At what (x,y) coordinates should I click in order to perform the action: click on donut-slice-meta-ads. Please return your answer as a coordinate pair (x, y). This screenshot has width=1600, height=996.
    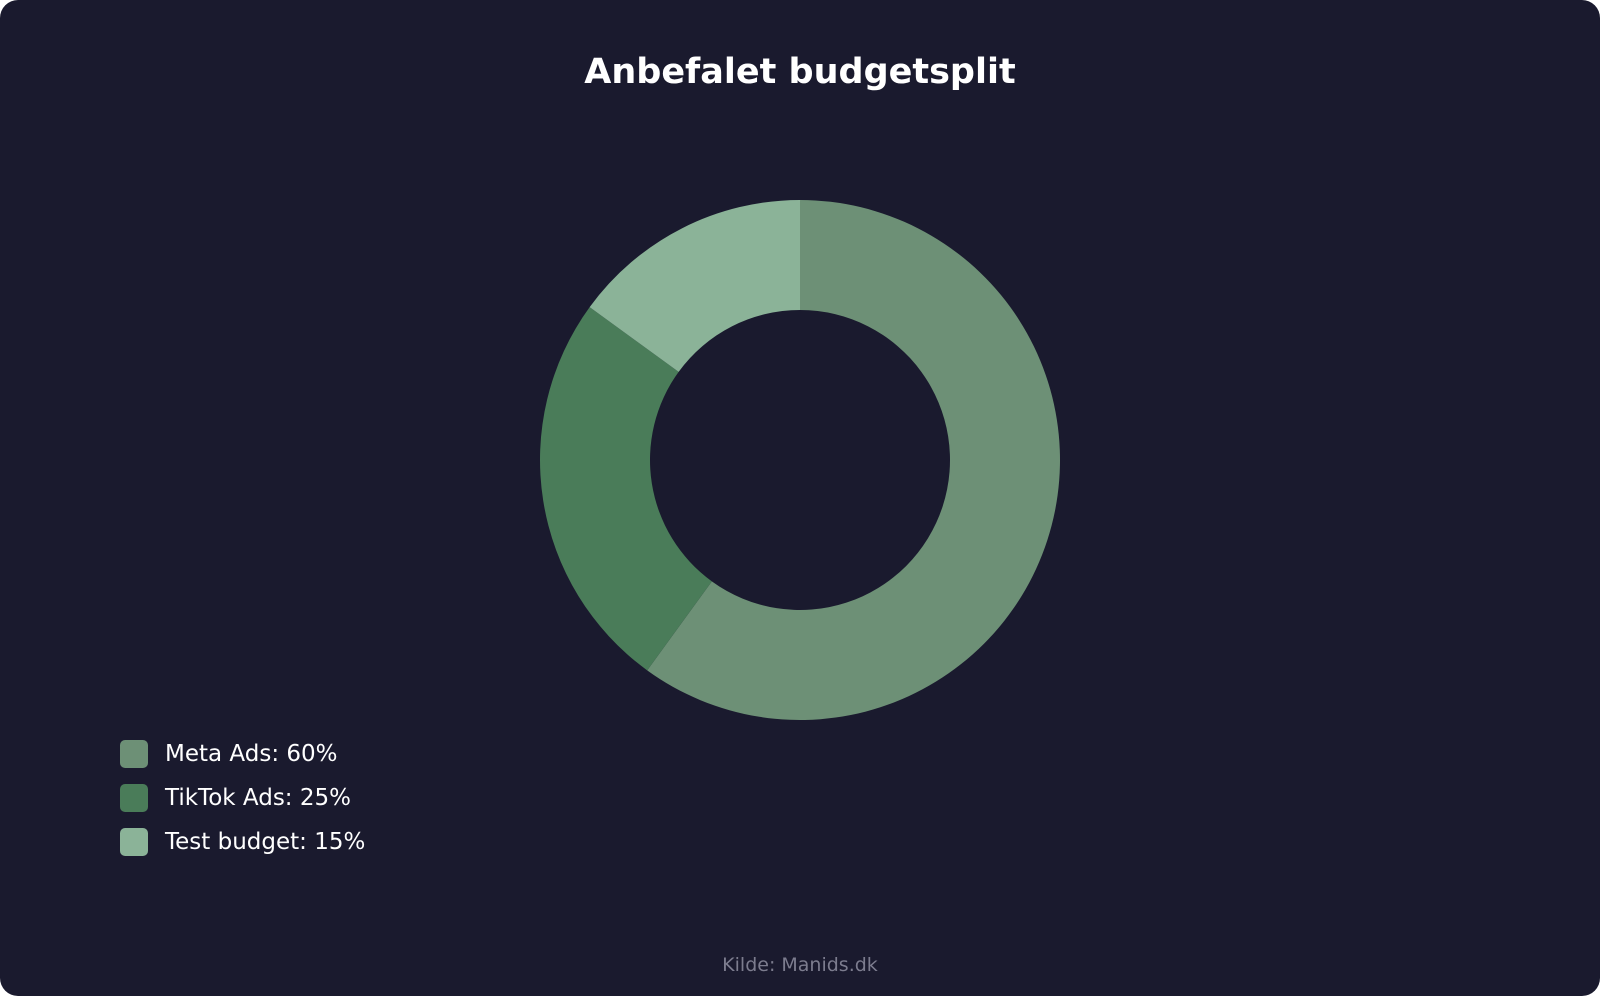
    Looking at the image, I should click on (853, 460).